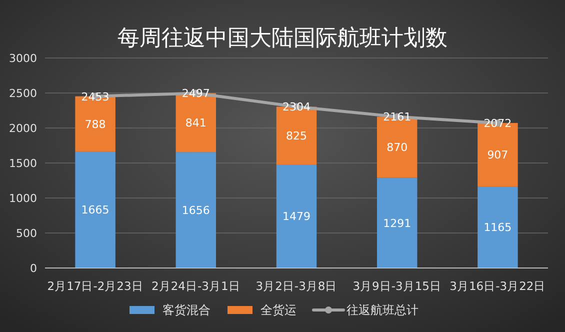 The width and height of the screenshot is (565, 332). I want to click on y-tick-label: 0, so click(33, 268).